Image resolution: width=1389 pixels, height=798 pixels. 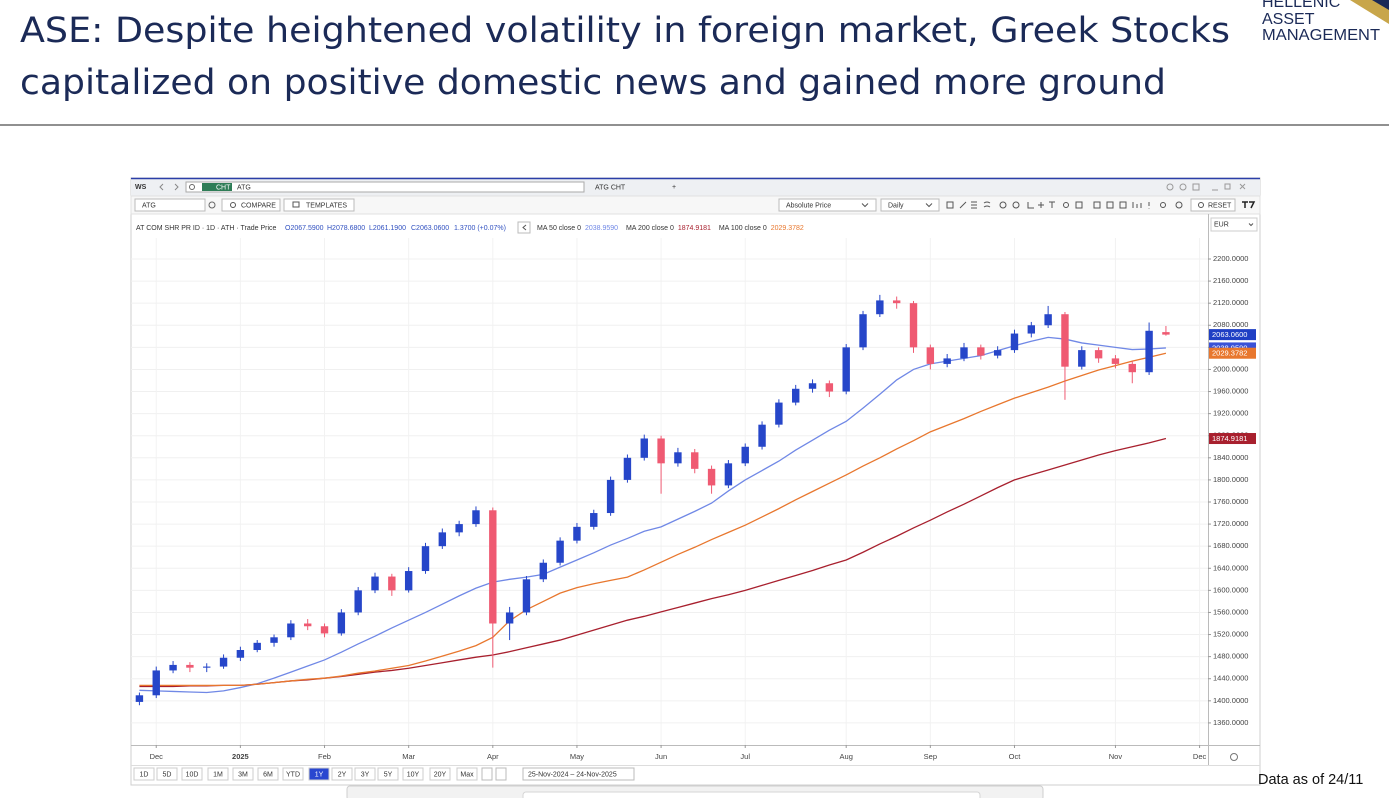 I want to click on y-tick-label: 1920.0000, so click(x=1230, y=413).